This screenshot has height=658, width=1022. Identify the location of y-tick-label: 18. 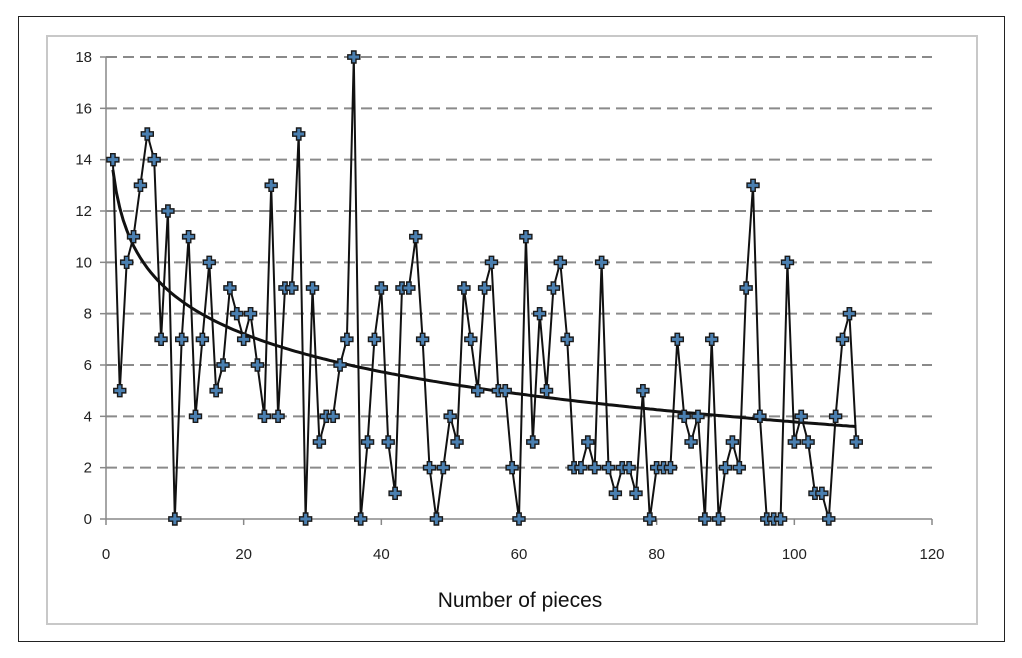
(83, 57).